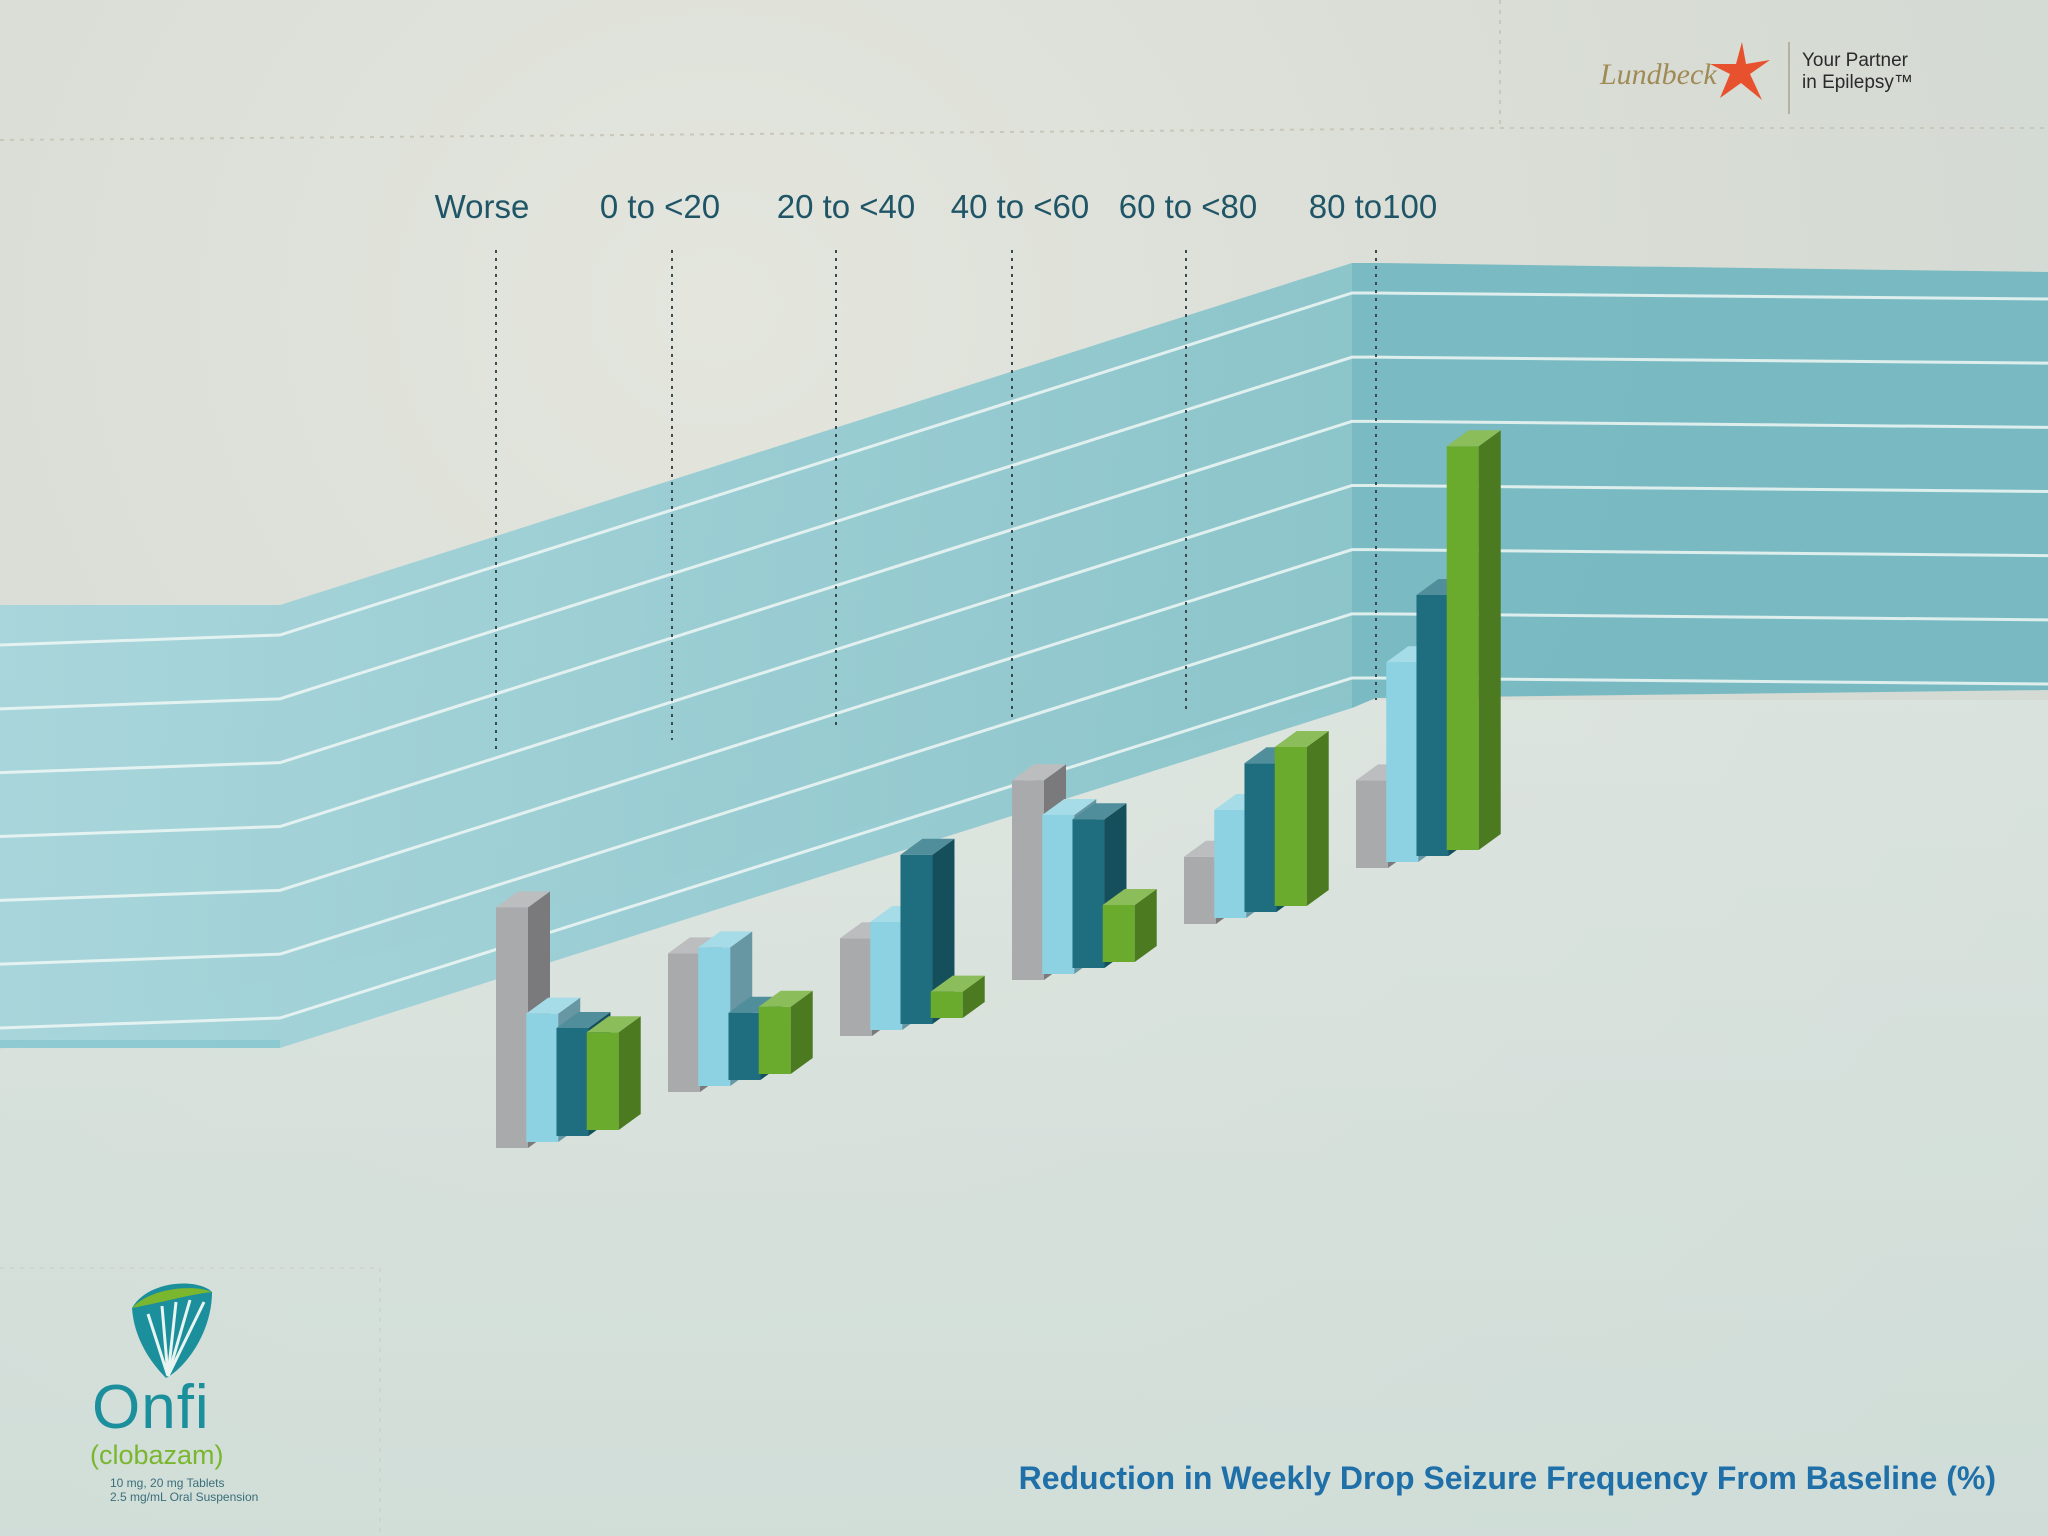 Image resolution: width=2048 pixels, height=1536 pixels. What do you see at coordinates (482, 206) in the screenshot?
I see `category-label: Worse` at bounding box center [482, 206].